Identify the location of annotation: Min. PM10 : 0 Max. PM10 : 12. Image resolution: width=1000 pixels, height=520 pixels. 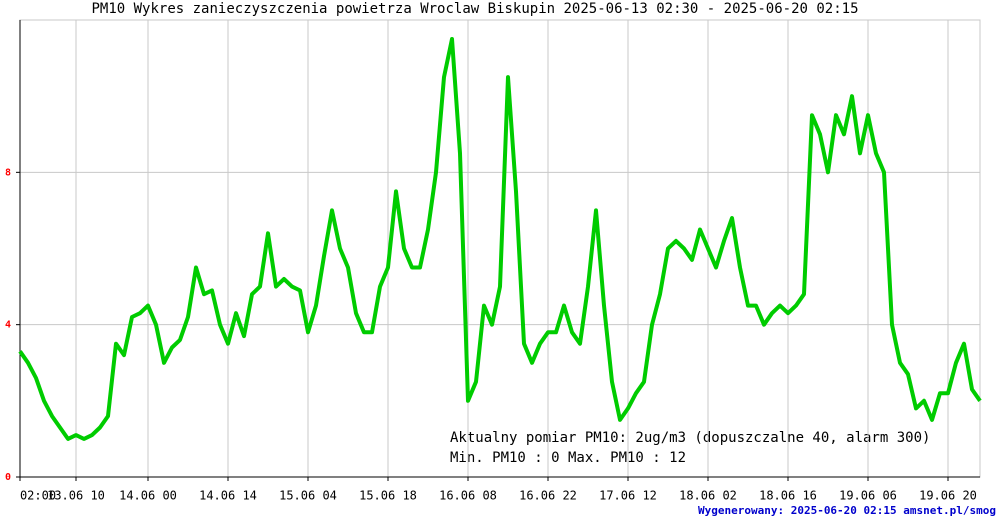
(568, 458).